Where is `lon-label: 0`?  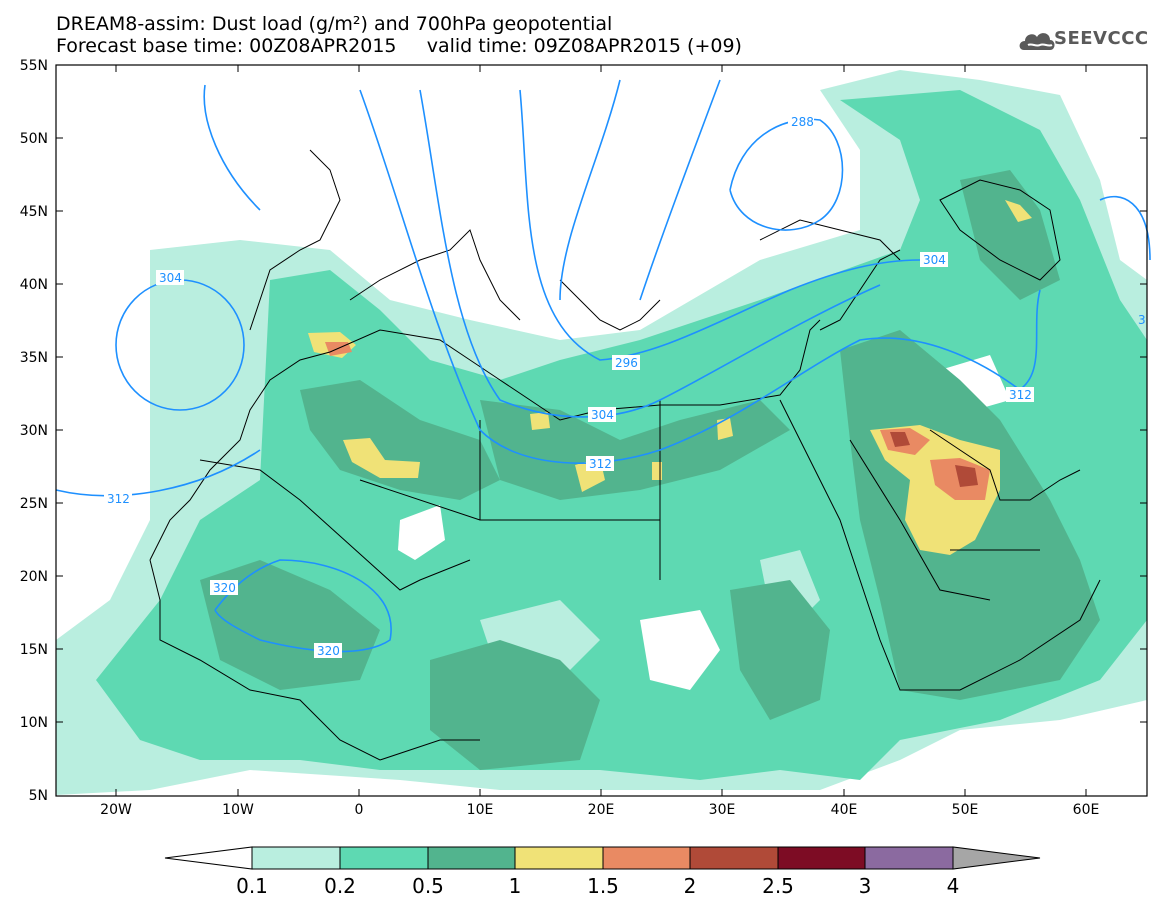 lon-label: 0 is located at coordinates (359, 810).